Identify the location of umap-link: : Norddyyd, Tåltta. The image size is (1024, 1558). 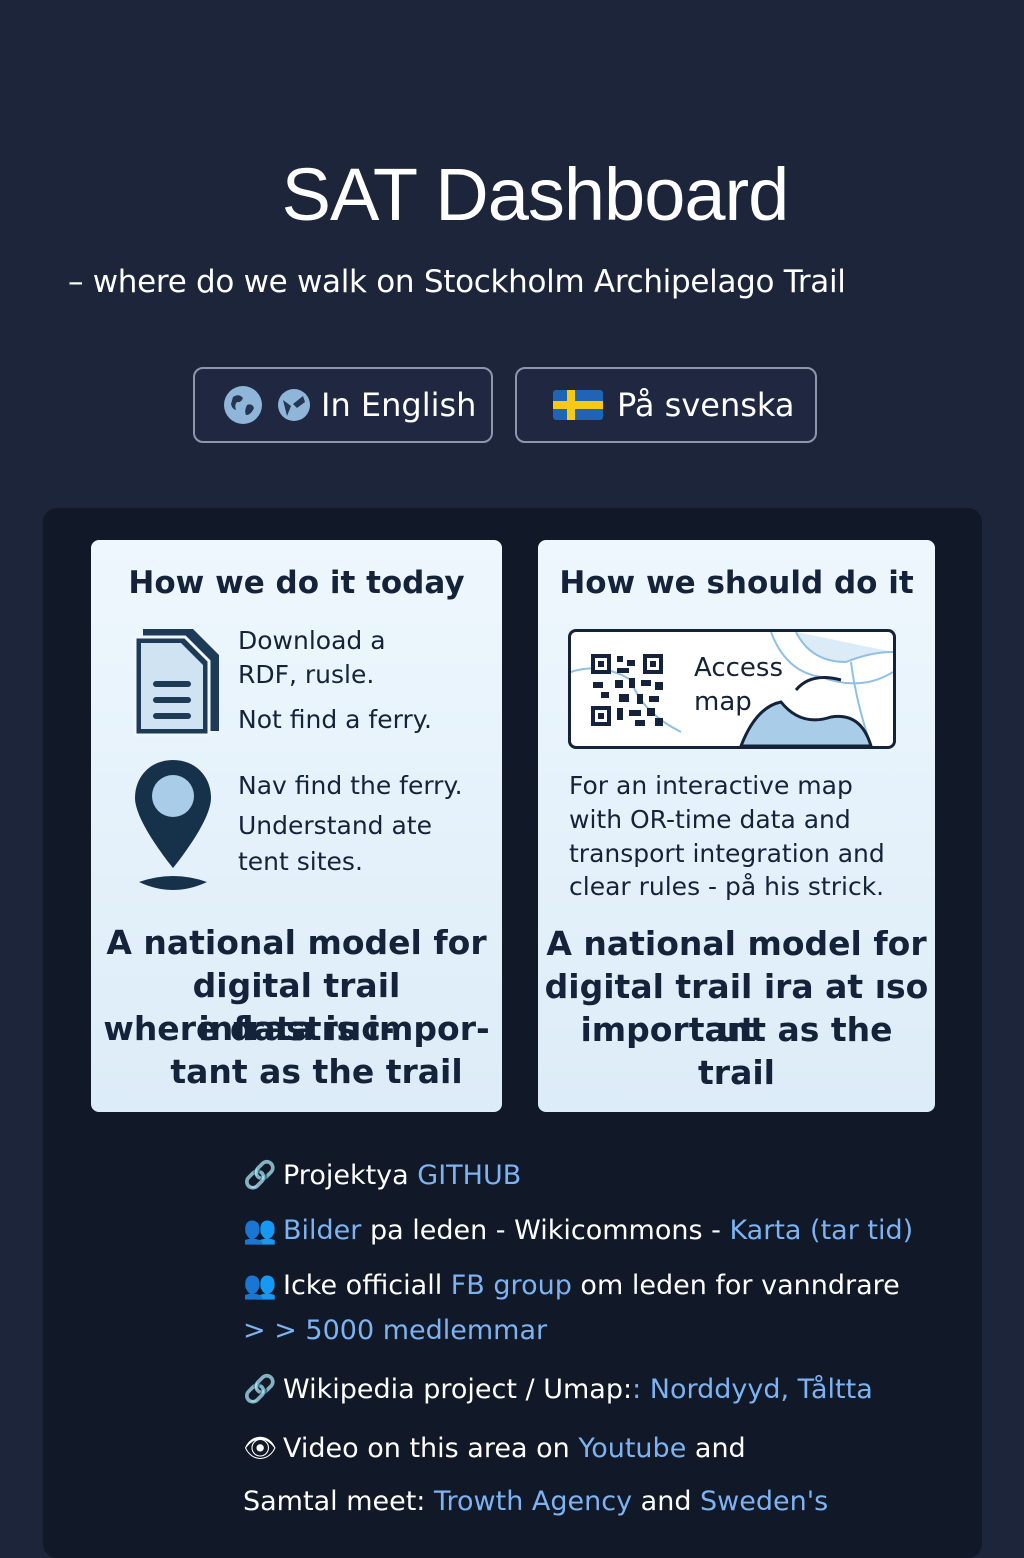
(752, 1389).